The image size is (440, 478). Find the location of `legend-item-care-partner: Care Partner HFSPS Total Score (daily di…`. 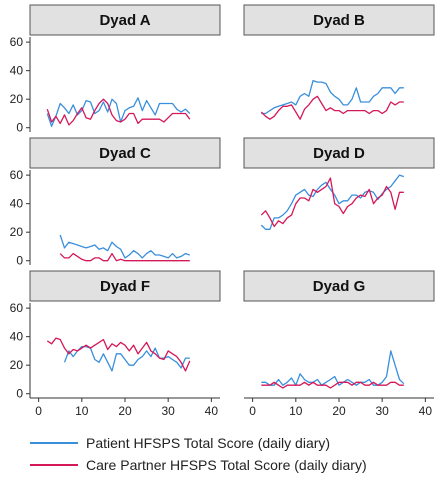

legend-item-care-partner: Care Partner HFSPS Total Score (daily di… is located at coordinates (198, 465).